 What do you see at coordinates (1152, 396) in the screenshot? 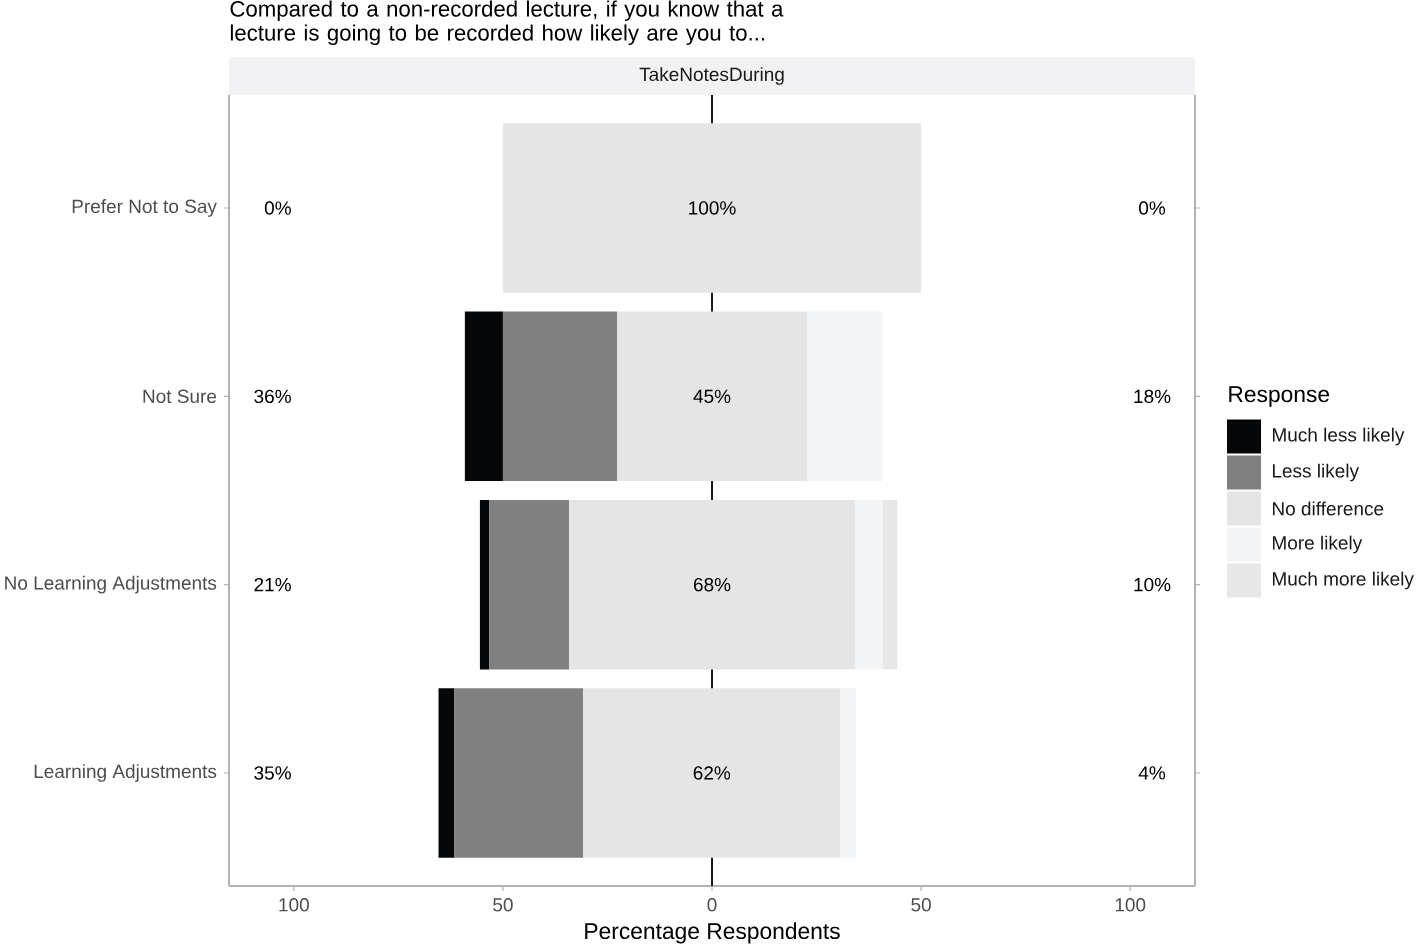
I see `annotation: 18%` at bounding box center [1152, 396].